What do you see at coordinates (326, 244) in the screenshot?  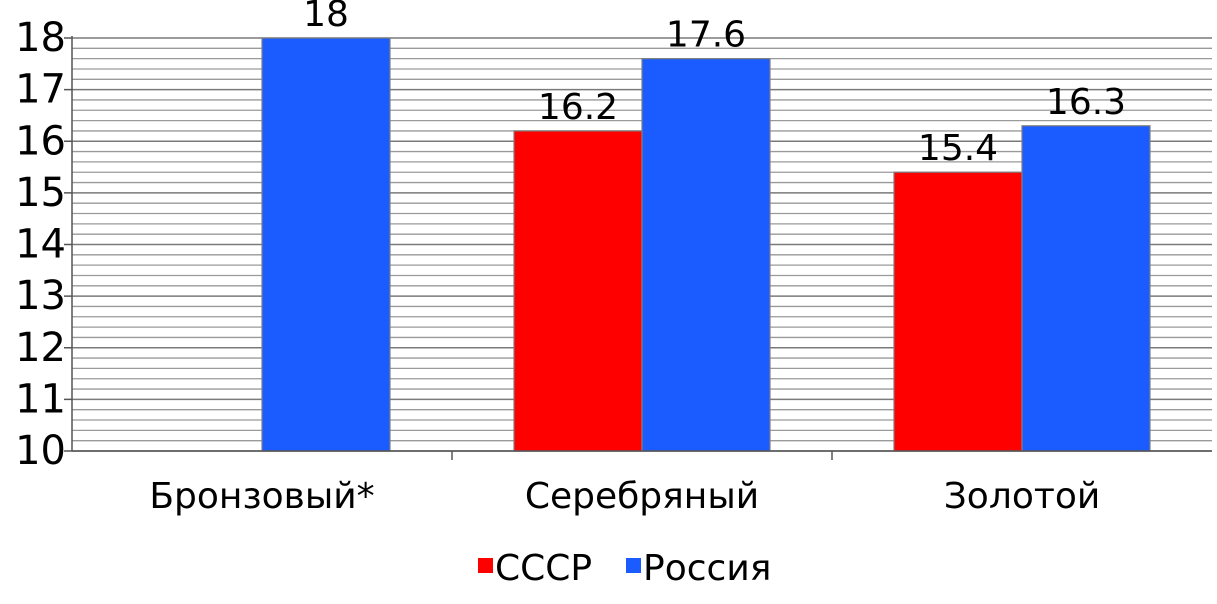 I see `bar-россия-бронзовый` at bounding box center [326, 244].